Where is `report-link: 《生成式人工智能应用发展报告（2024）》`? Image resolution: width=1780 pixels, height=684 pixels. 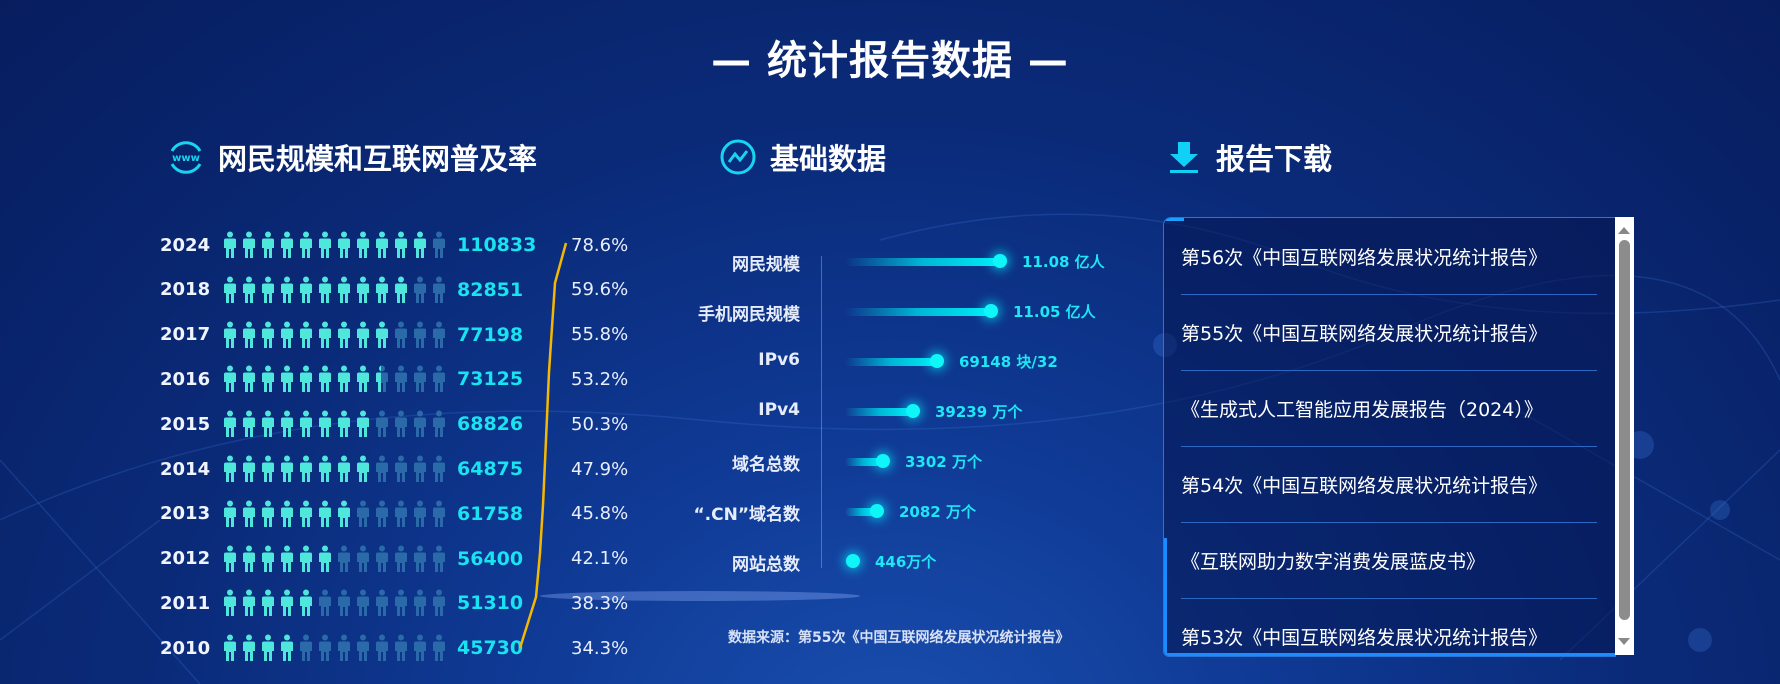
report-link: 《生成式人工智能应用发展报告（2024）》 is located at coordinates (1389, 408).